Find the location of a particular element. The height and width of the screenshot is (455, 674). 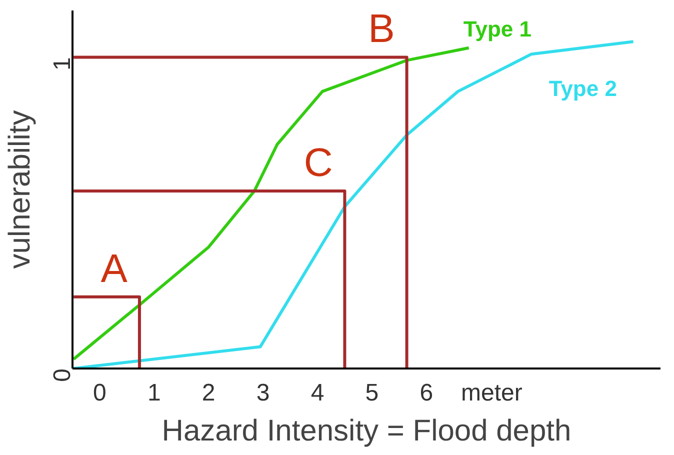

x-tick-label: 2 is located at coordinates (209, 393).